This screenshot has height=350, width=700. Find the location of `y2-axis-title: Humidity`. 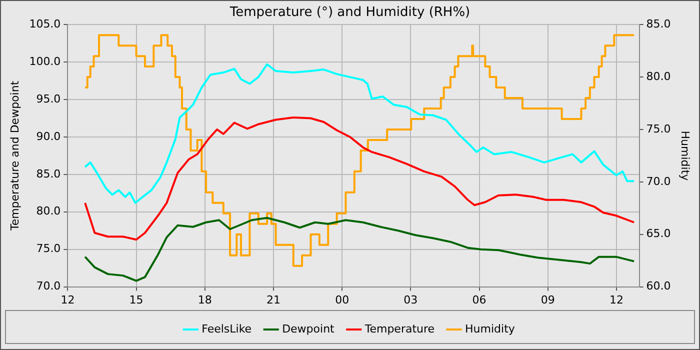

y2-axis-title: Humidity is located at coordinates (685, 156).